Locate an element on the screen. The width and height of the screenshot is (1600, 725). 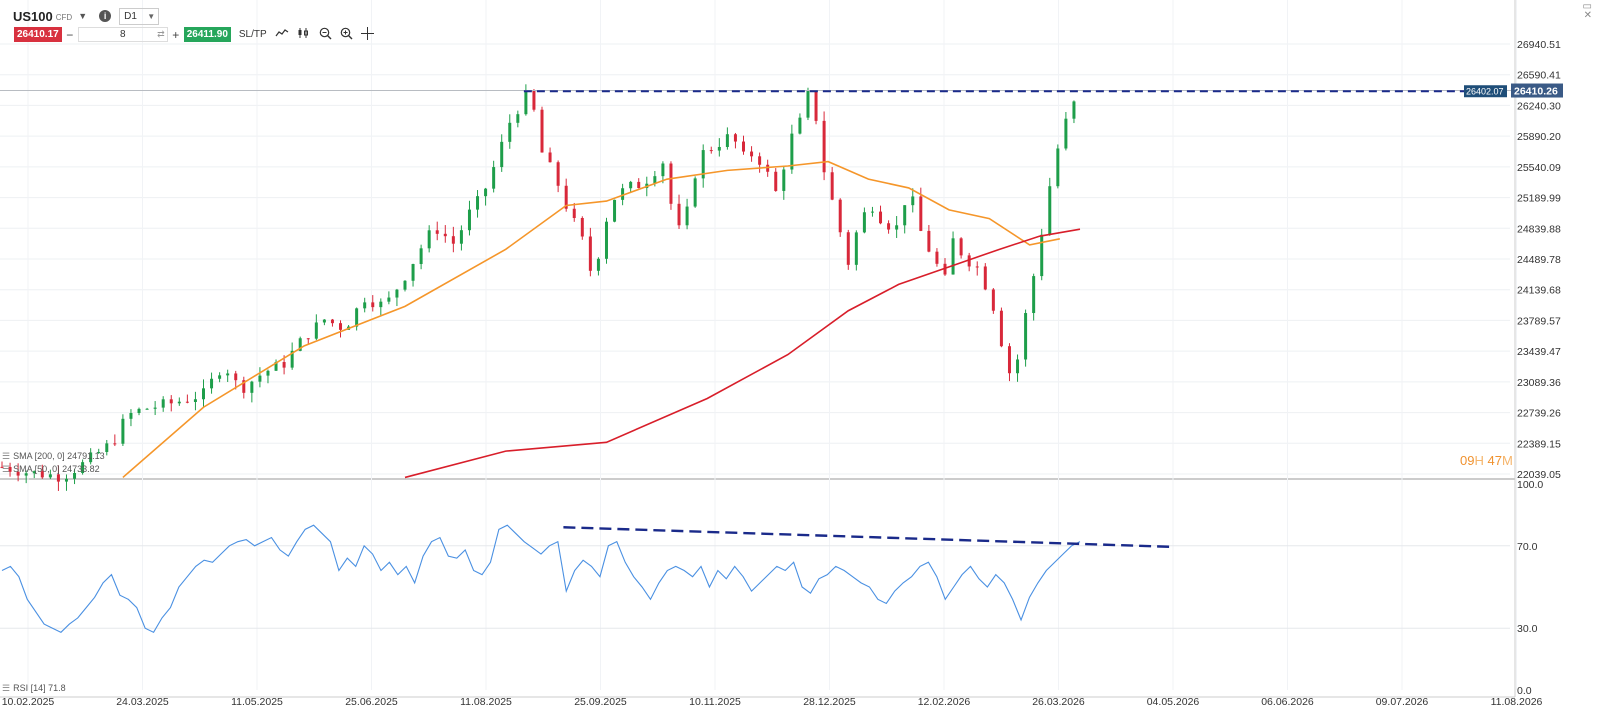
price-tick-label: 23789.57 is located at coordinates (1539, 321).